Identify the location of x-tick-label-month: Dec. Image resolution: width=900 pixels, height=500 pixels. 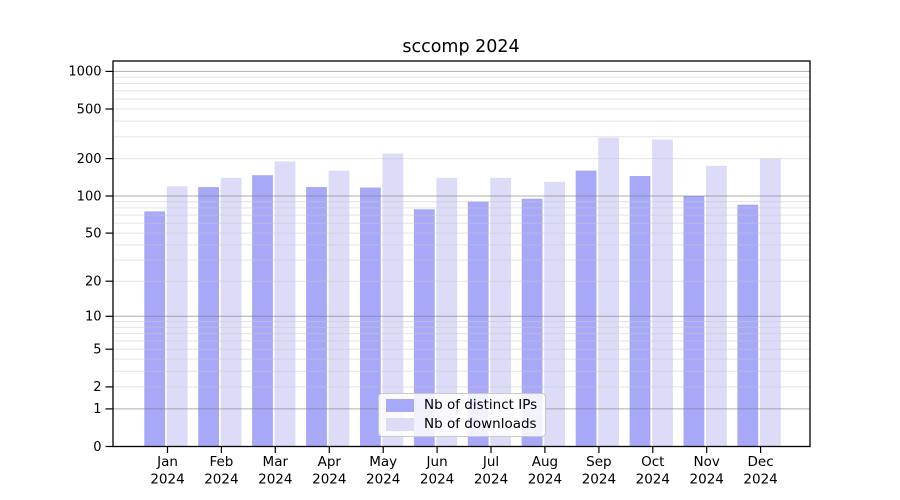
(761, 462).